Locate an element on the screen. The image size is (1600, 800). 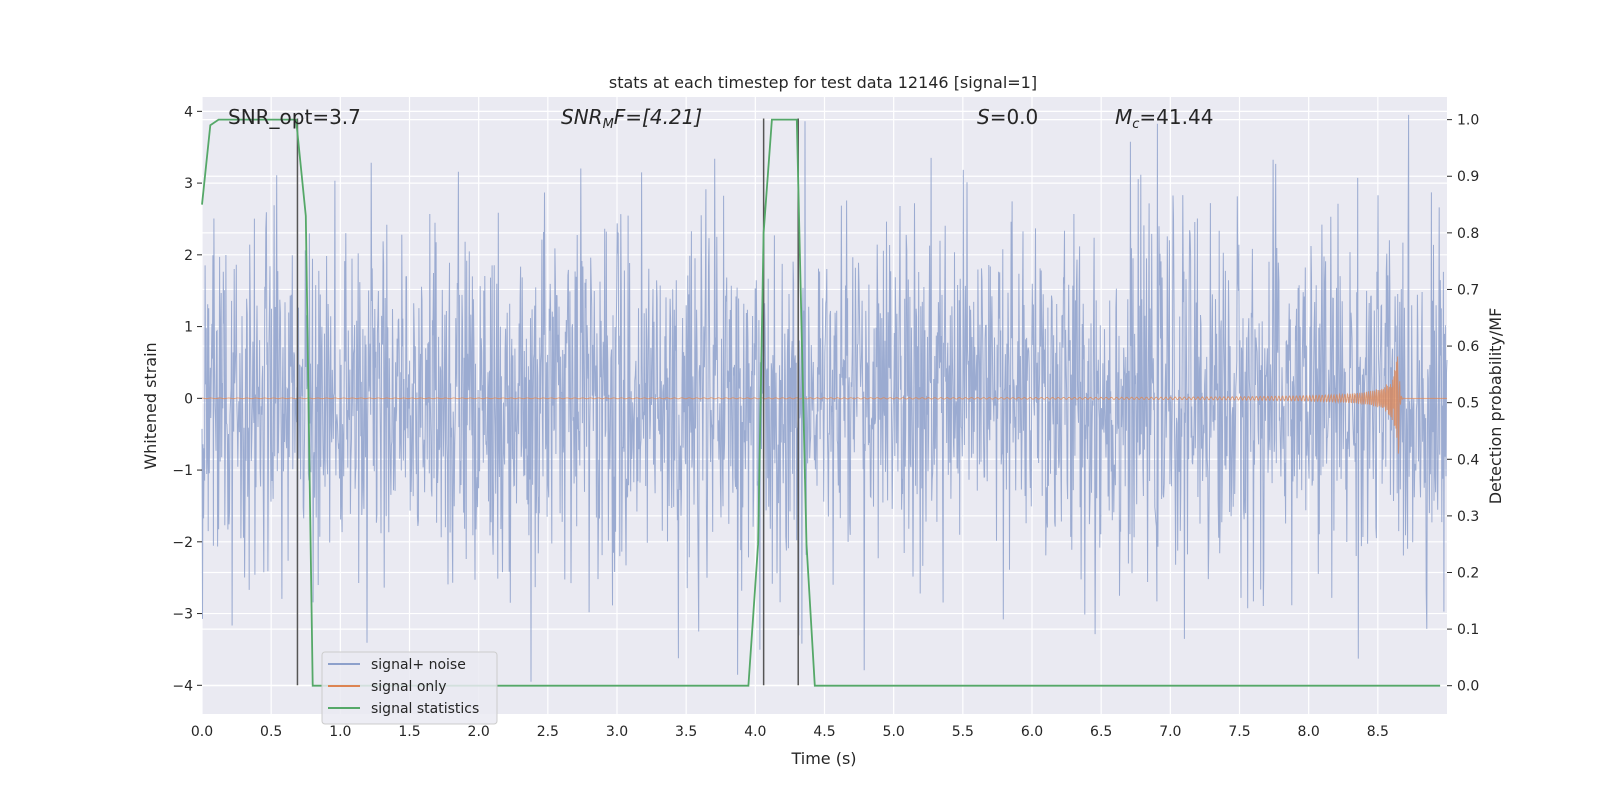
x-tick-label: 8.5 is located at coordinates (1378, 732).